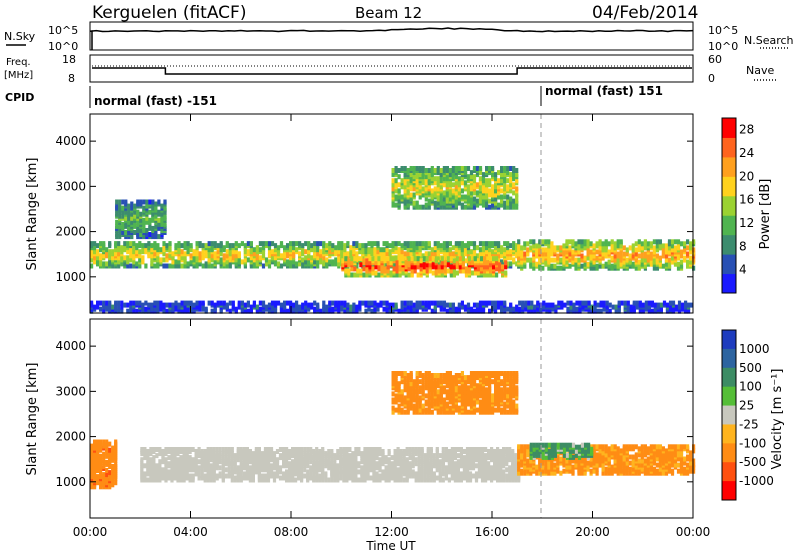  What do you see at coordinates (746, 176) in the screenshot?
I see `power-colorbar-tick: 20` at bounding box center [746, 176].